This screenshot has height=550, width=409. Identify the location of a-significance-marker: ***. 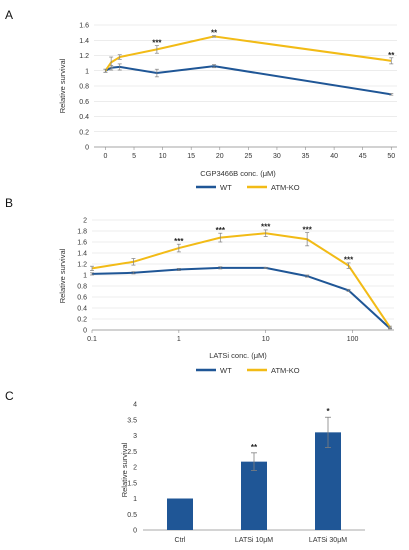
(157, 43).